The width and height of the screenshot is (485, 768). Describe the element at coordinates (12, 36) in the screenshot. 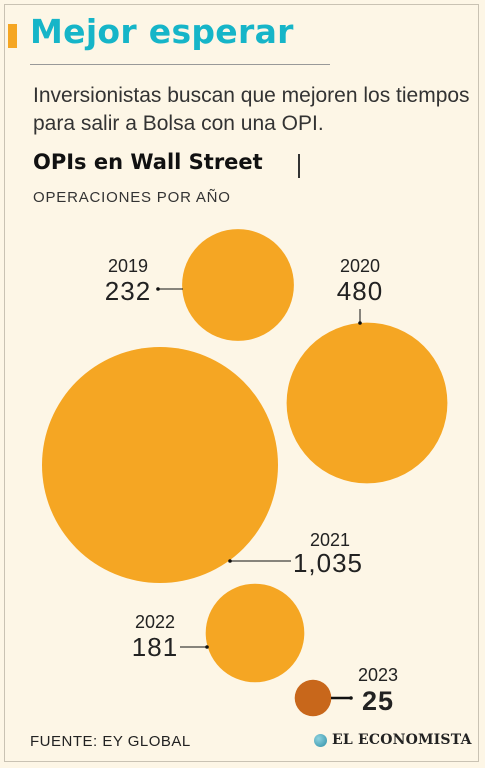

I see `accent-bar` at that location.